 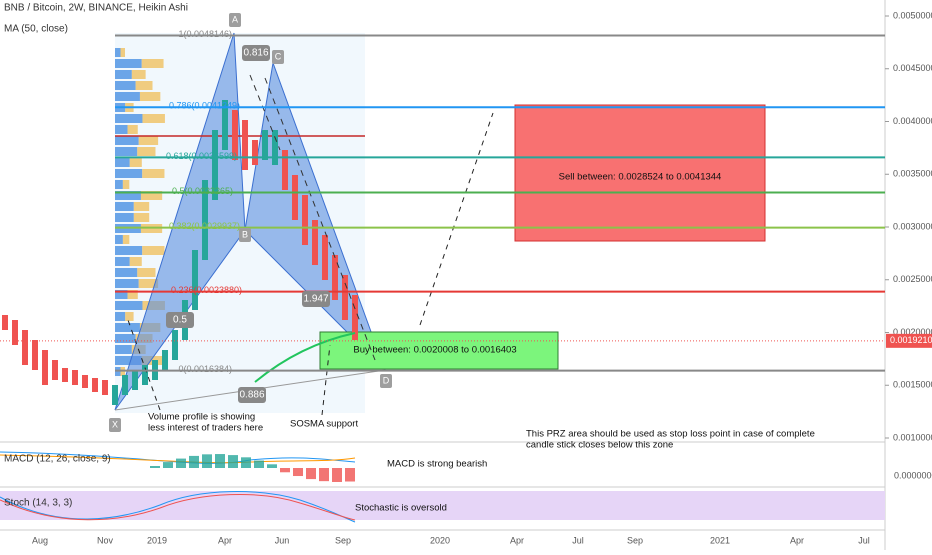 What do you see at coordinates (912, 437) in the screenshot?
I see `price-tick-label: 0.0010000` at bounding box center [912, 437].